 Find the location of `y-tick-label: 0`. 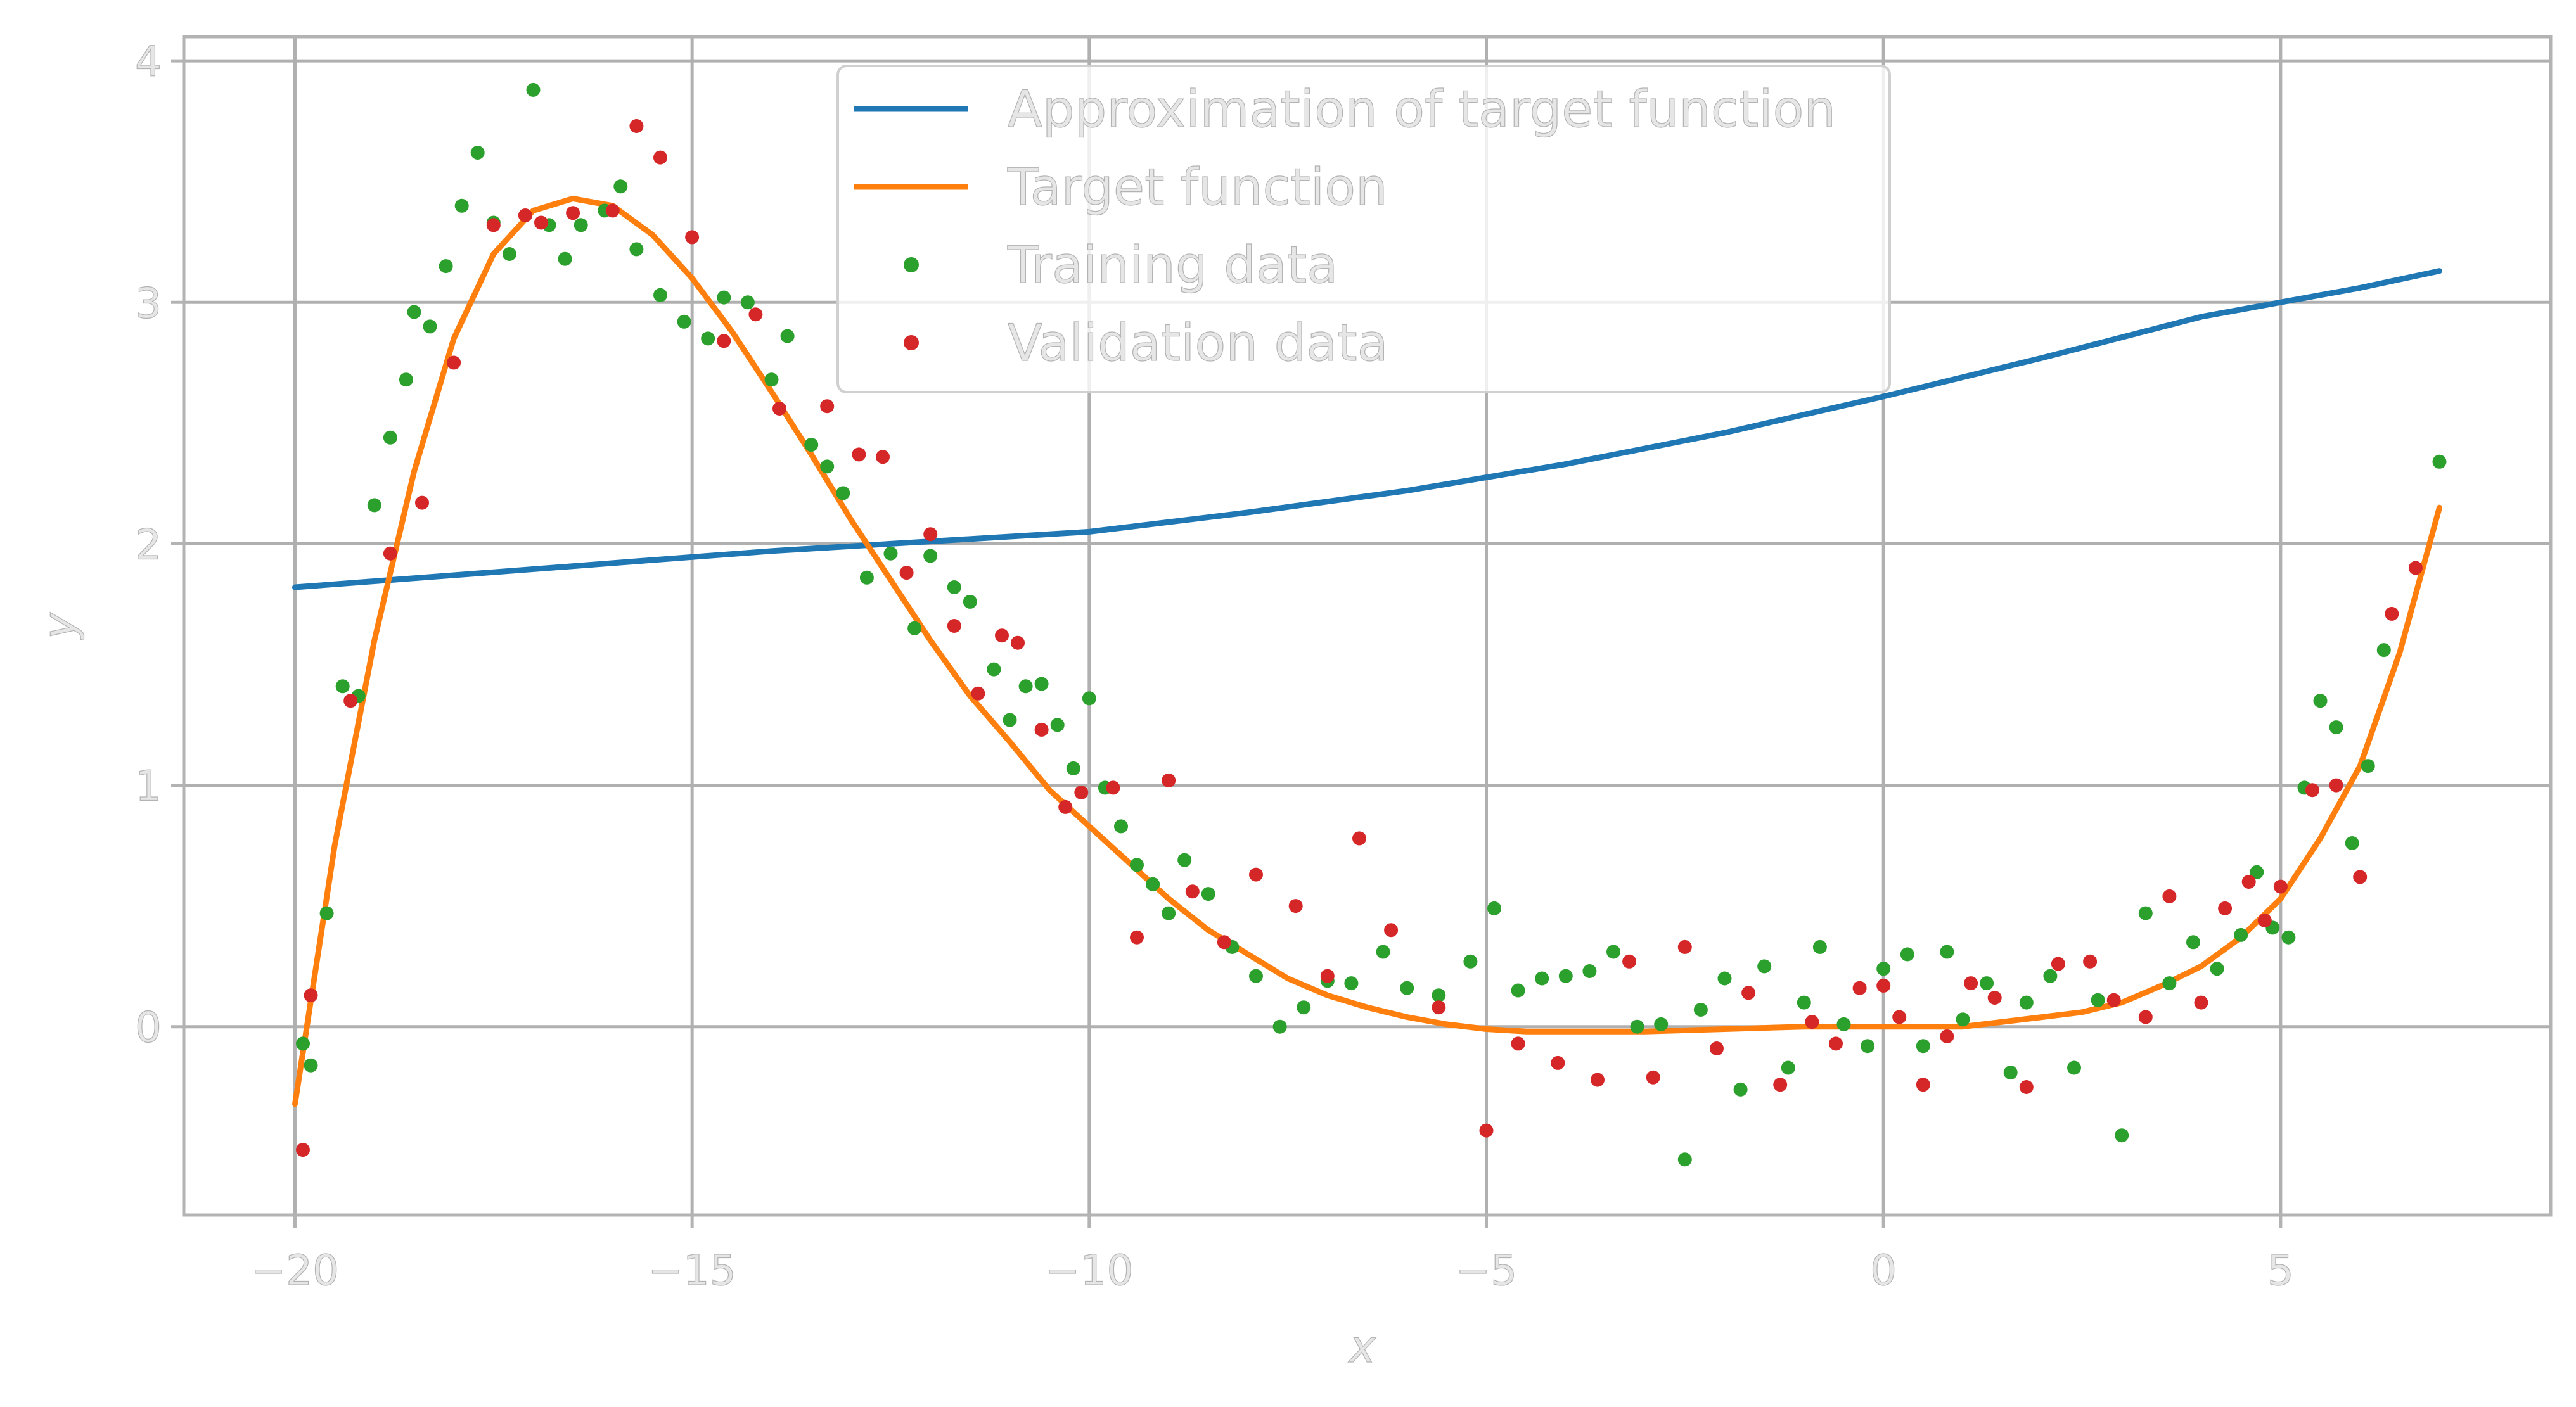

y-tick-label: 0 is located at coordinates (148, 1027).